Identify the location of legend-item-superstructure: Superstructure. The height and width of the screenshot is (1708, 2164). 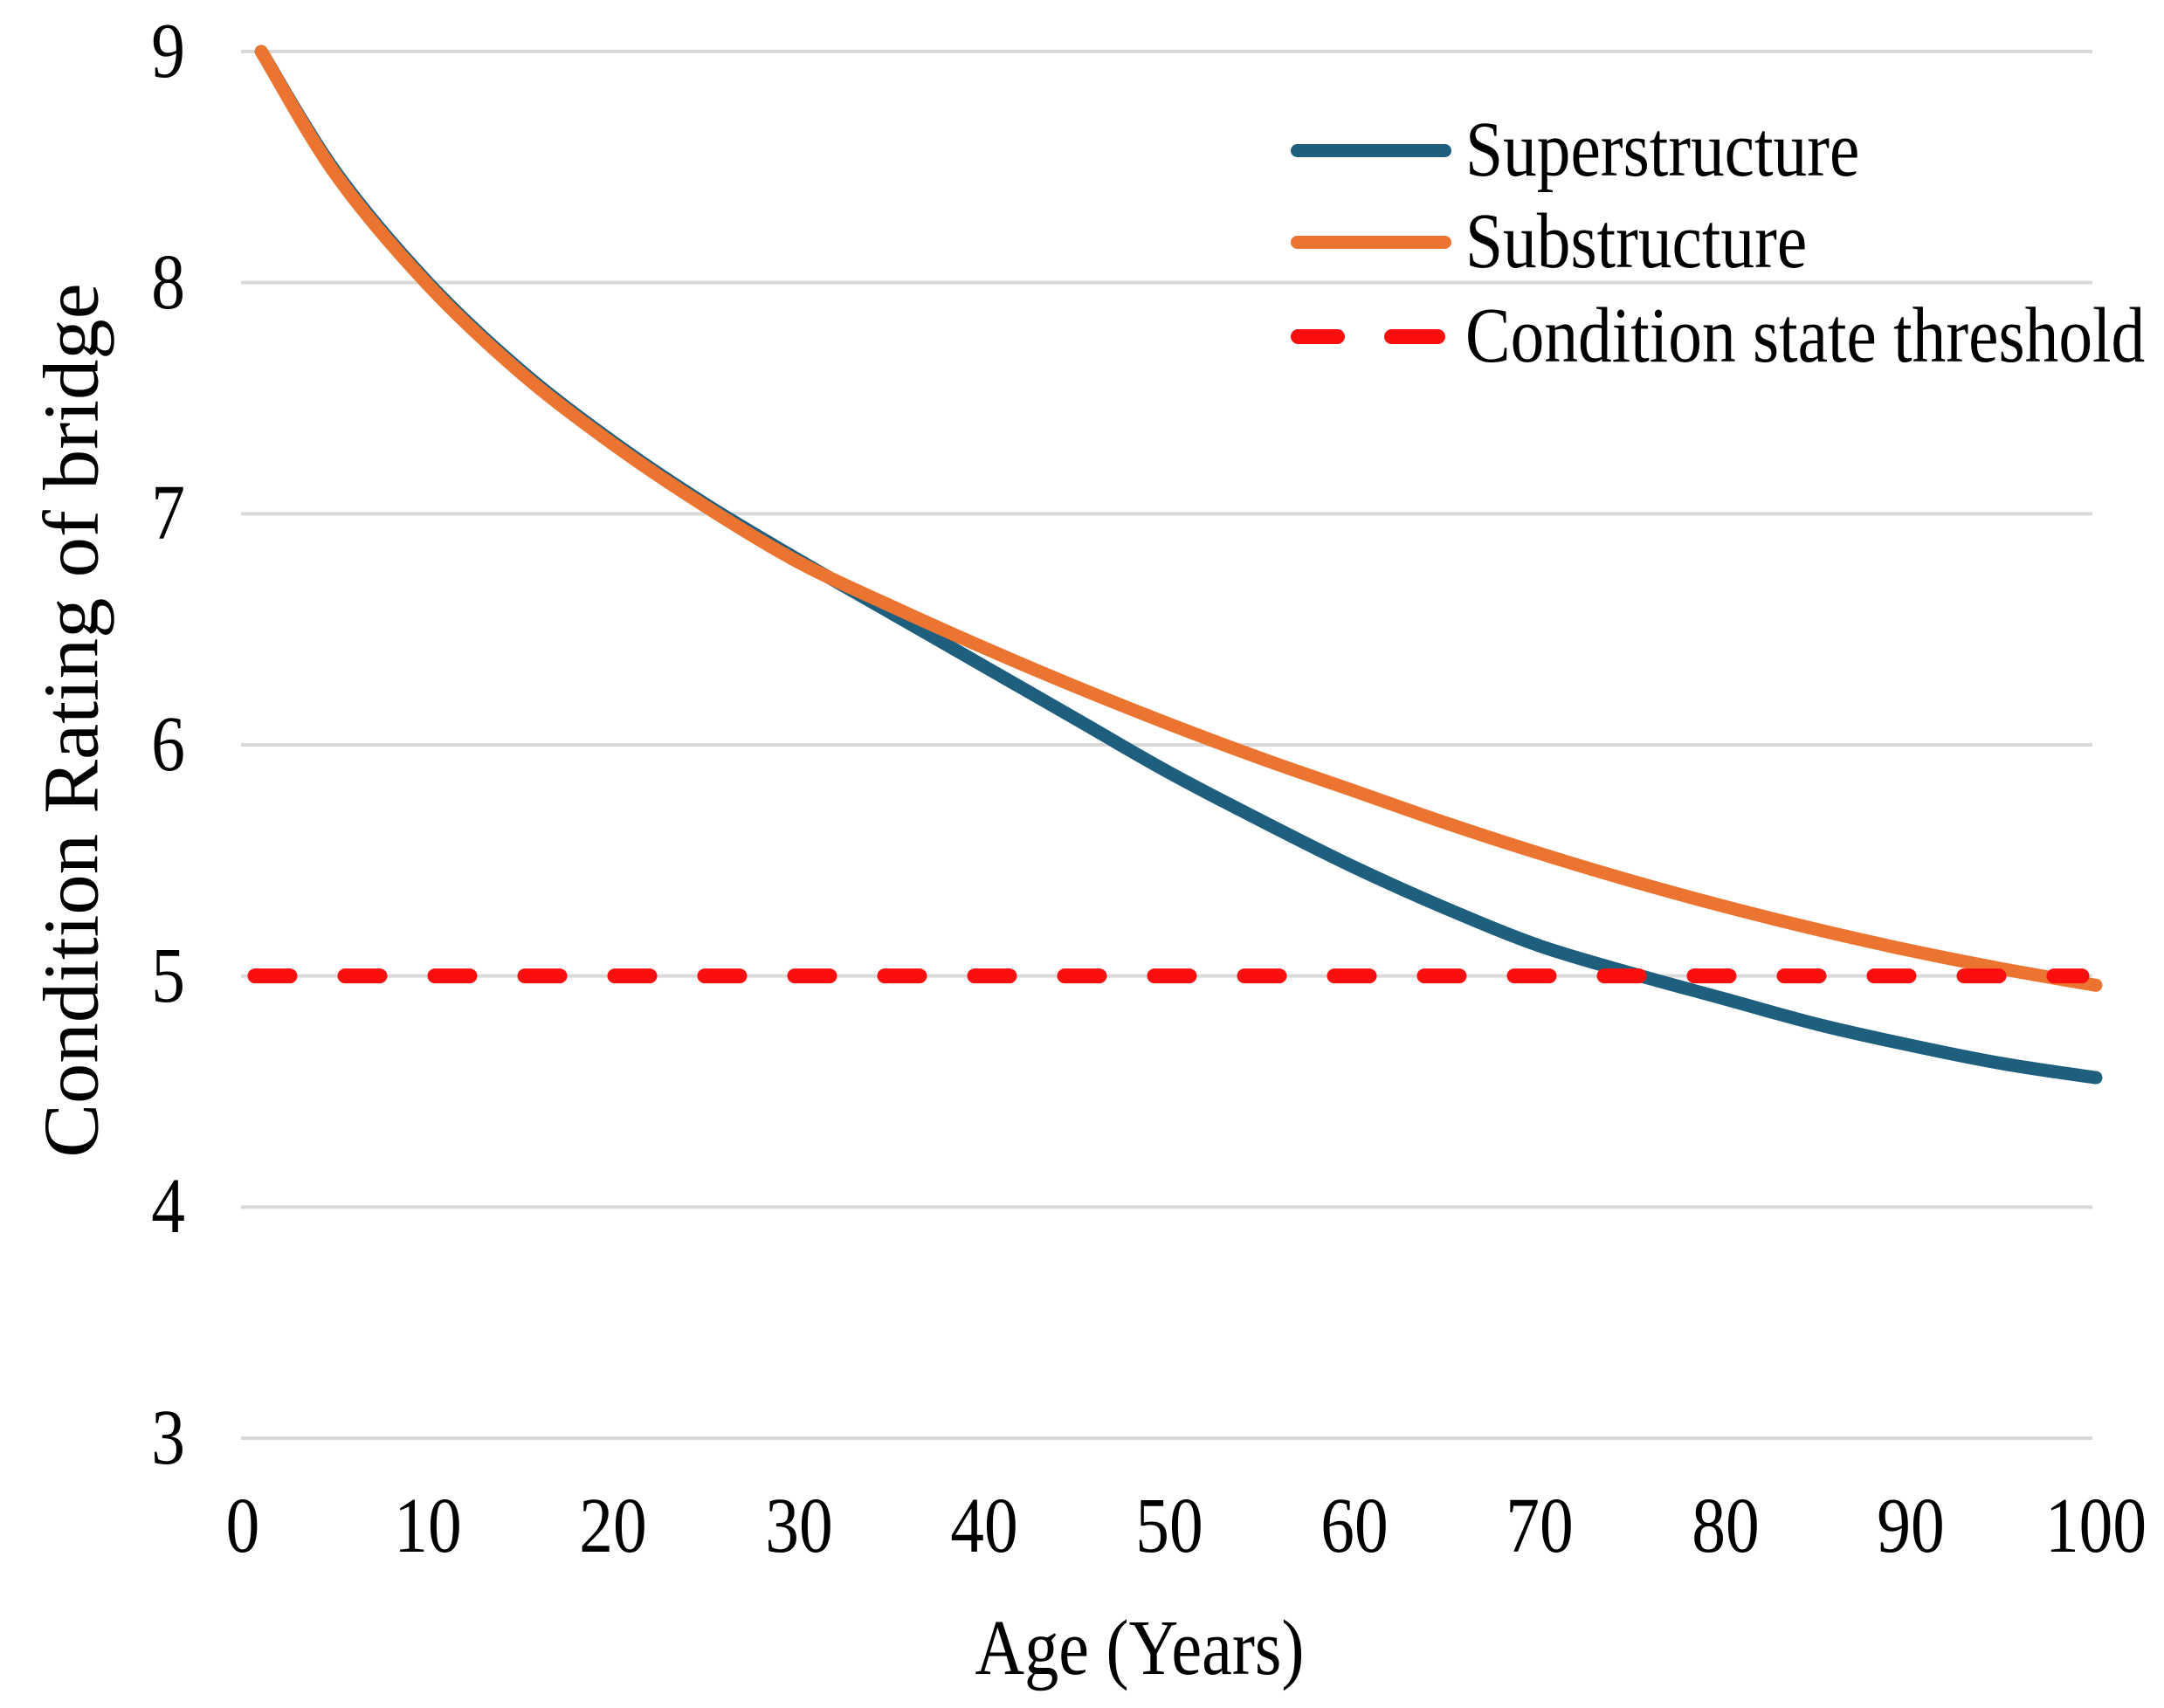
(1607, 150).